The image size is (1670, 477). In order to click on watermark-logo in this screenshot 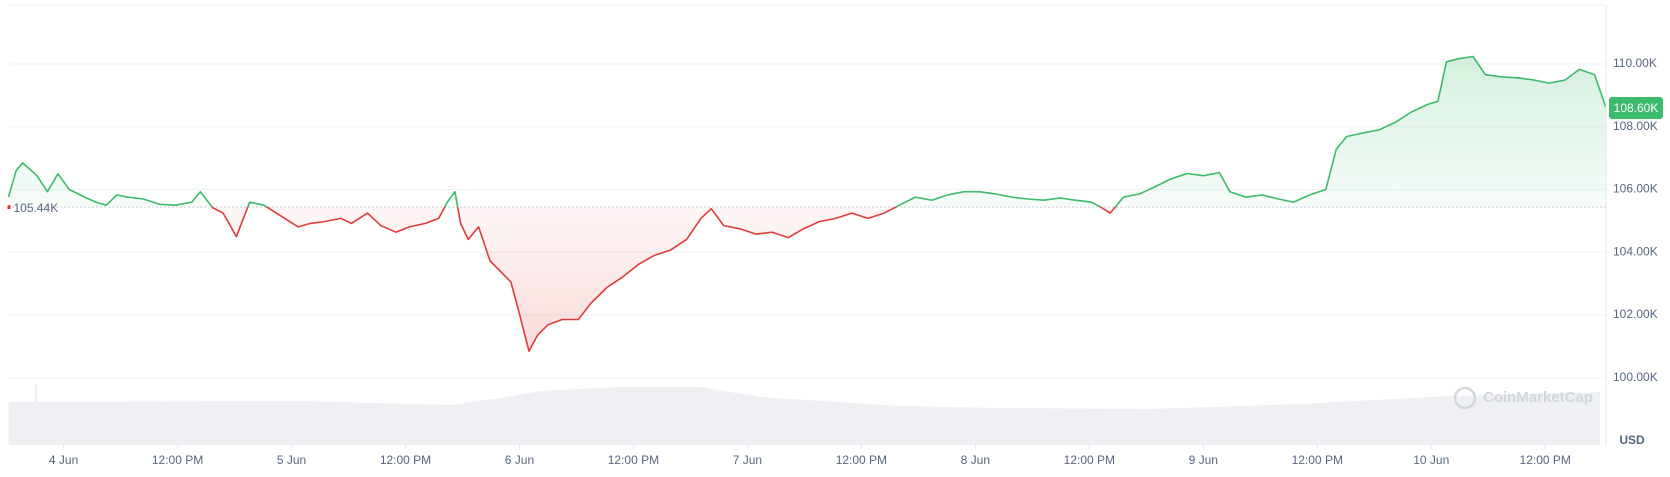, I will do `click(1465, 398)`.